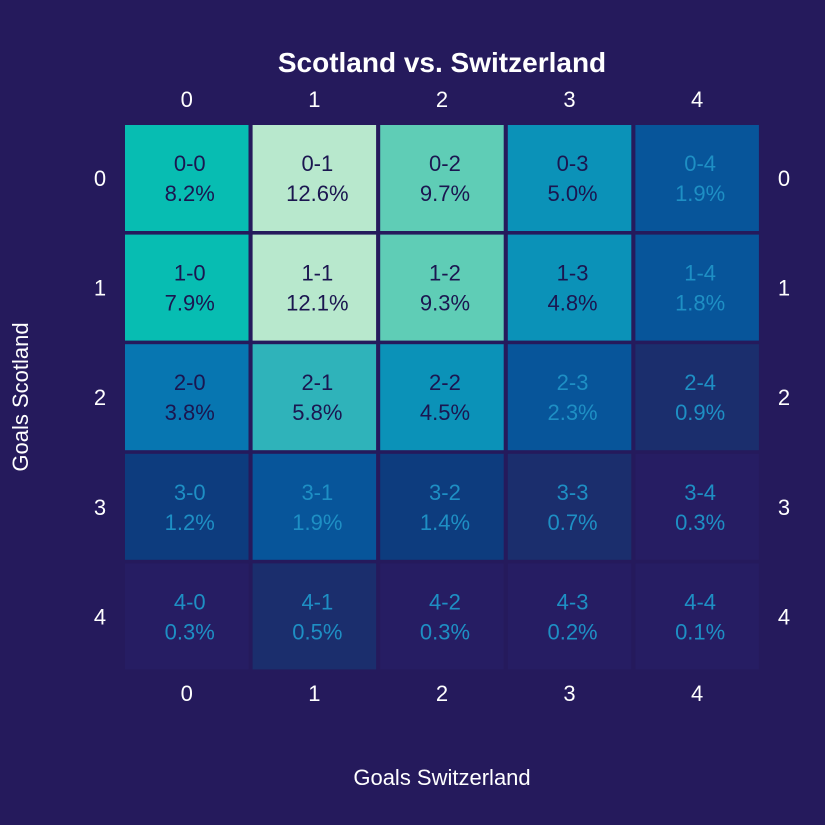 Image resolution: width=825 pixels, height=825 pixels. I want to click on heatmap-cell-4-4: 4-4 0.1%, so click(697, 616).